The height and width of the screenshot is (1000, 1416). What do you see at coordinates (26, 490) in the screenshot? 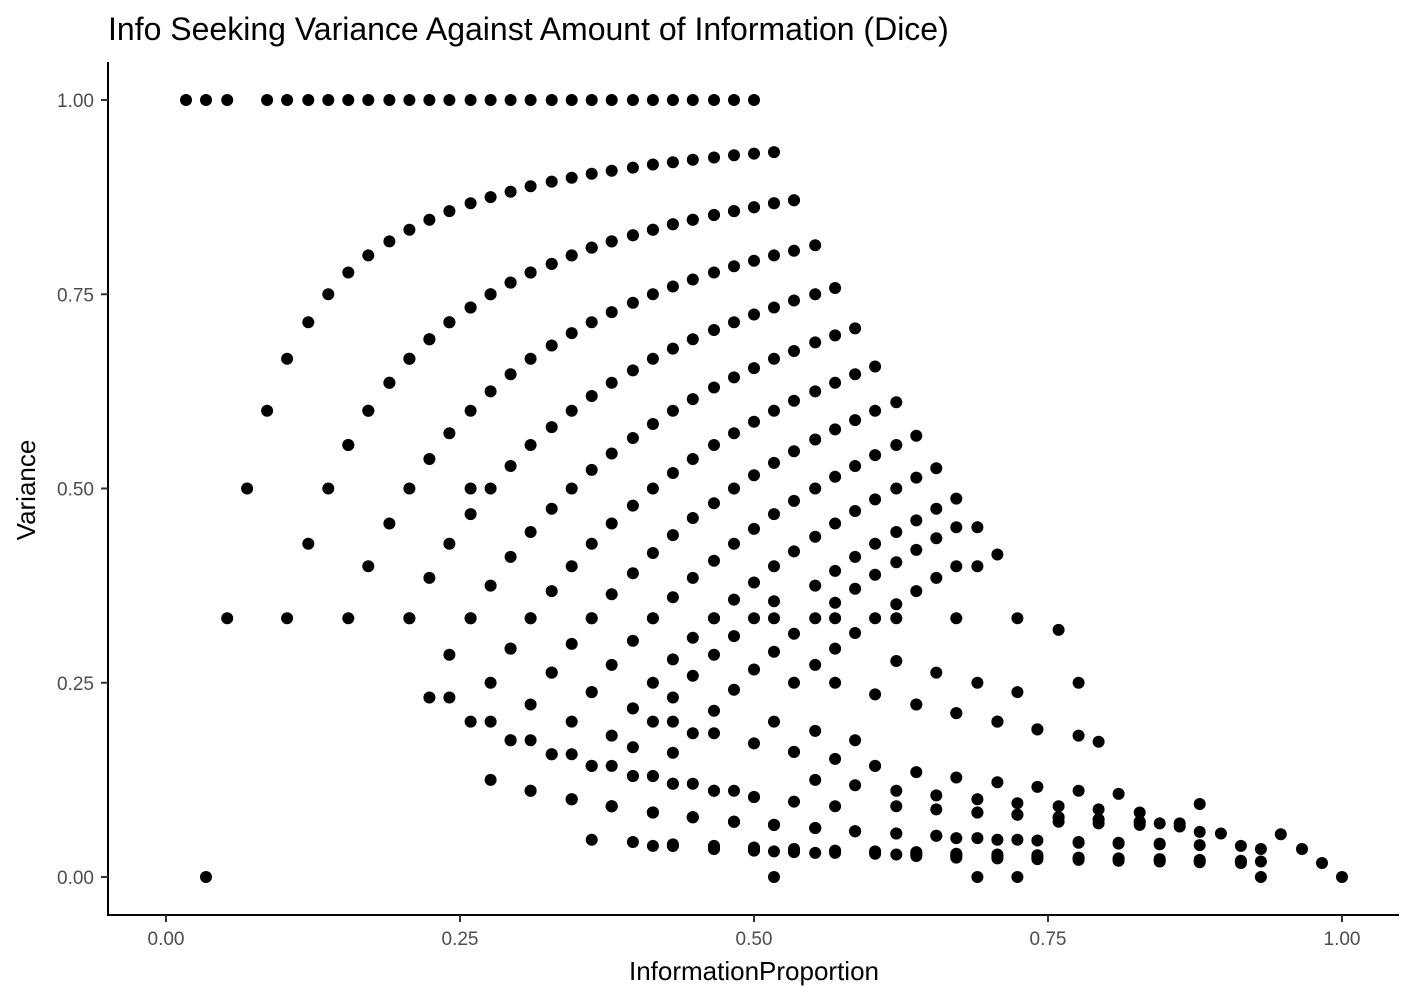
I see `y-axis-label: Variance` at bounding box center [26, 490].